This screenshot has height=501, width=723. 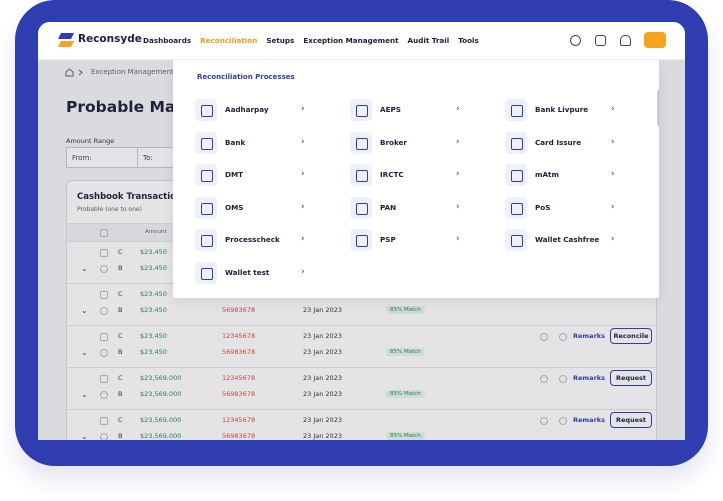 What do you see at coordinates (74, 72) in the screenshot?
I see `breadcrumb-home` at bounding box center [74, 72].